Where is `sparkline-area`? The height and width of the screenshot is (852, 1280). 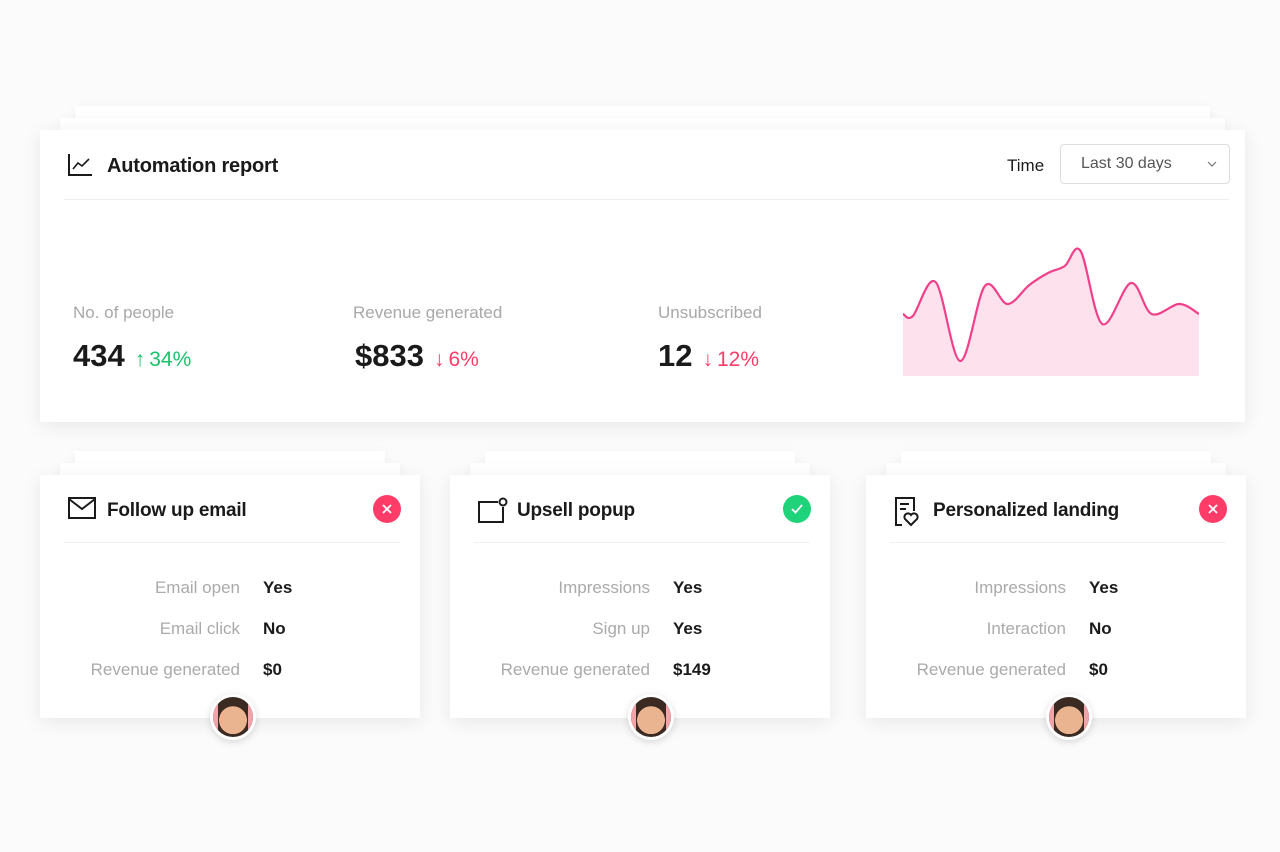
sparkline-area is located at coordinates (1051, 312).